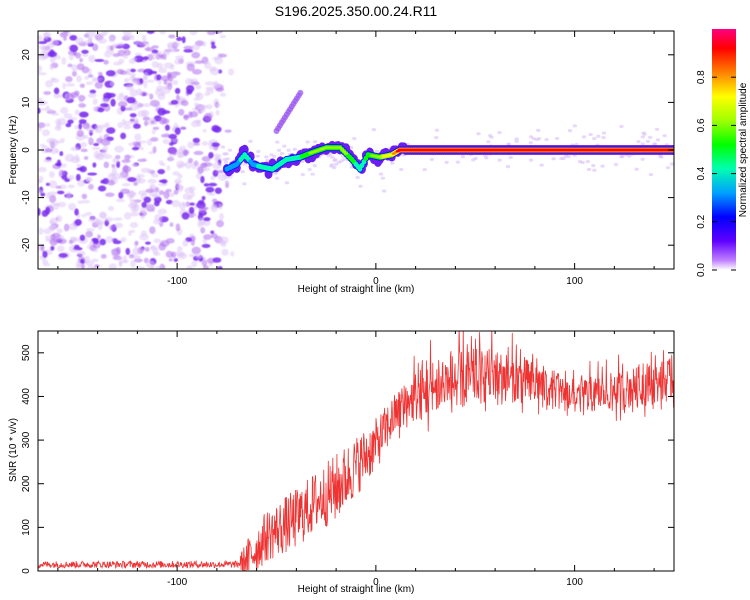  Describe the element at coordinates (701, 125) in the screenshot. I see `colorbar-tick-label: 0.6` at that location.